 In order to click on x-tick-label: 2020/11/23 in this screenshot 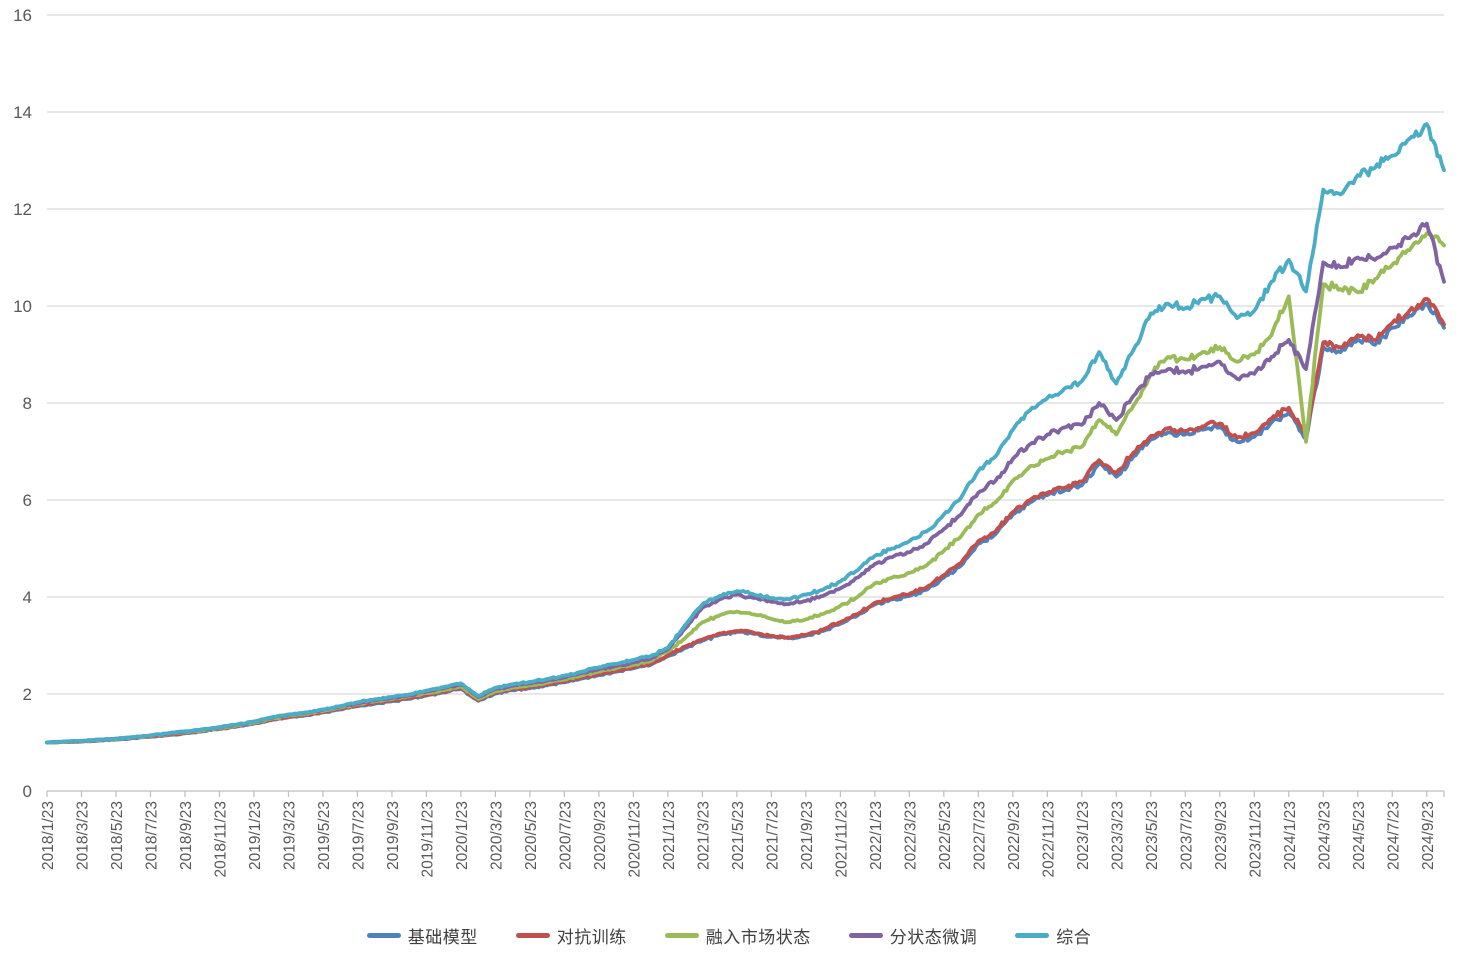, I will do `click(634, 839)`.